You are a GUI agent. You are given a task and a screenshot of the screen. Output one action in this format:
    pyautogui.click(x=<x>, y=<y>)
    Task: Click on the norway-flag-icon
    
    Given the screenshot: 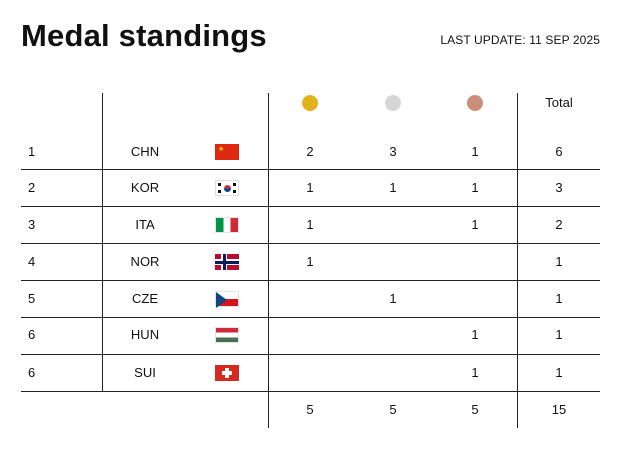 What is the action you would take?
    pyautogui.click(x=227, y=262)
    